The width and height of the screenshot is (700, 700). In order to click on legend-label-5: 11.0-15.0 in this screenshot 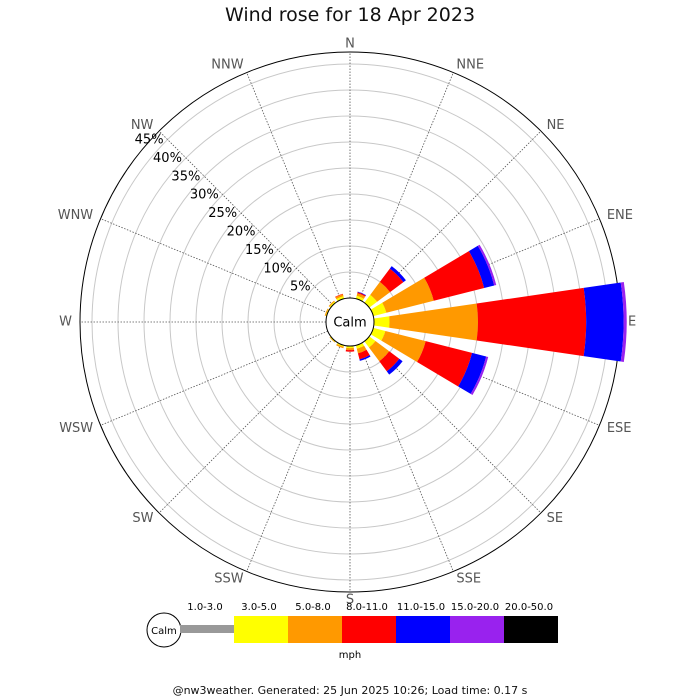, I will do `click(421, 607)`.